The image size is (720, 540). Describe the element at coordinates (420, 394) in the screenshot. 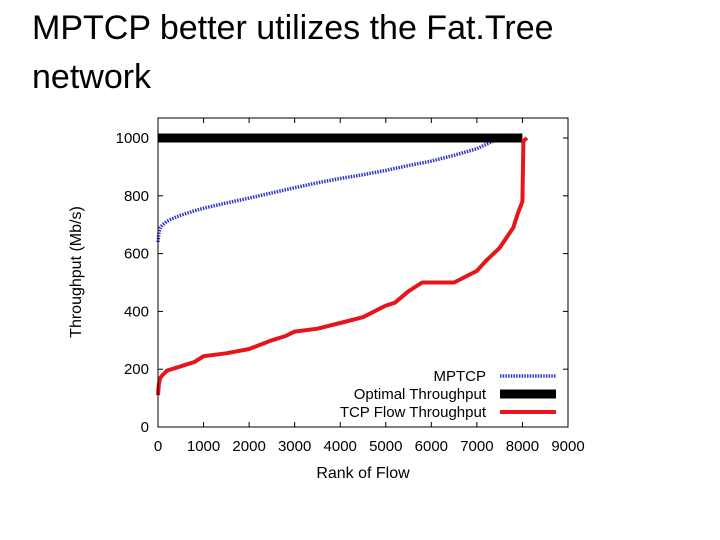

I see `legend-label-1: Optimal Throughput` at that location.